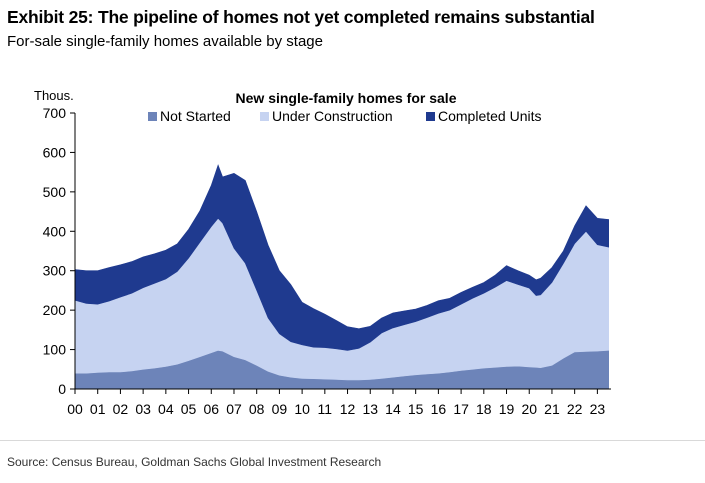 The width and height of the screenshot is (705, 483). What do you see at coordinates (234, 409) in the screenshot?
I see `x-tick-label: 07` at bounding box center [234, 409].